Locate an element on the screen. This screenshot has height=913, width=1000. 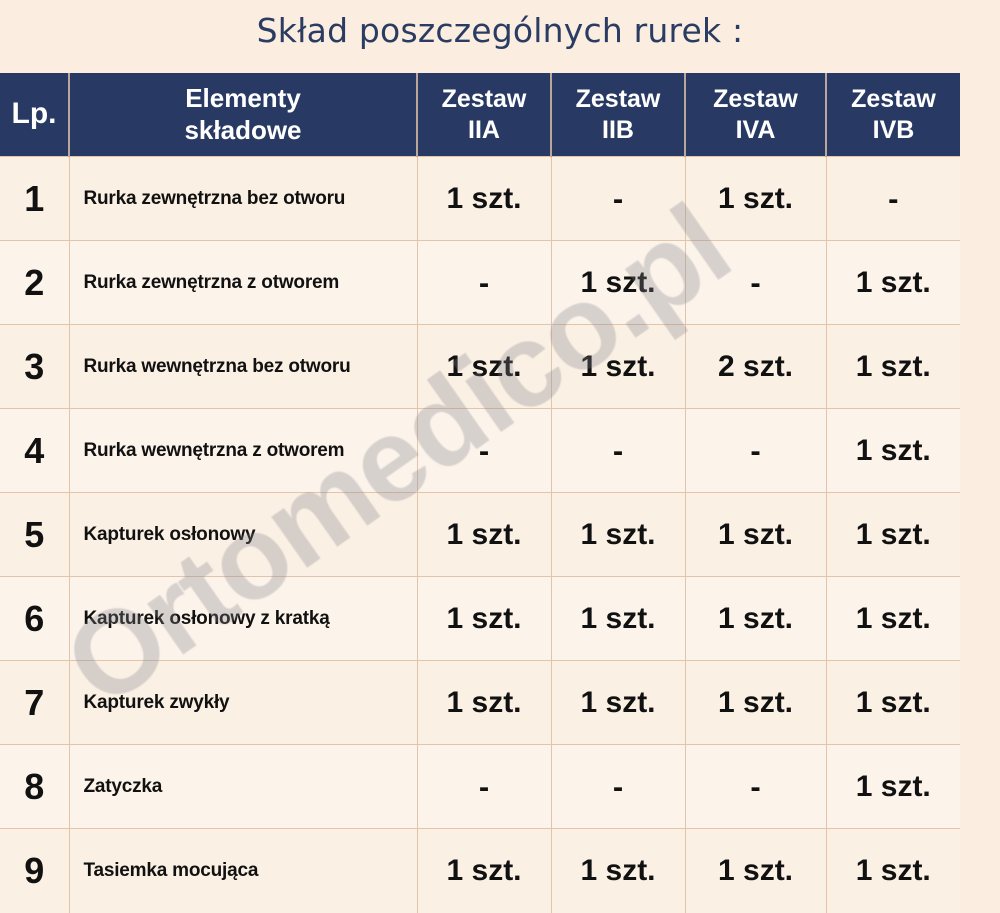
column-header-set-iib: Zestaw IIB is located at coordinates (618, 115).